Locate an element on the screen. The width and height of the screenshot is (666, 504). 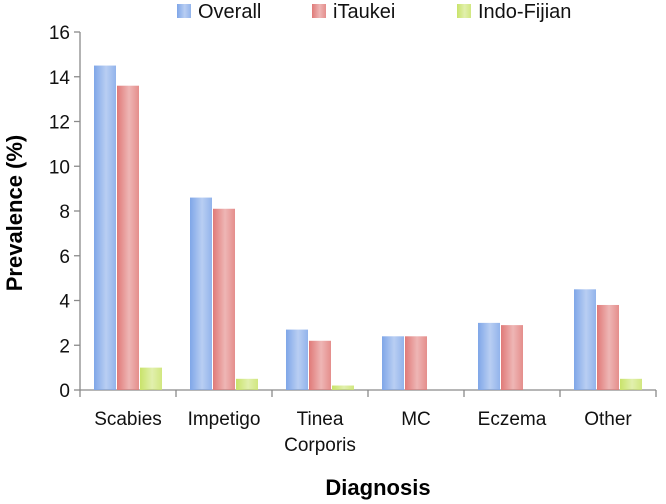
legend-label-overall: Overall is located at coordinates (229, 12).